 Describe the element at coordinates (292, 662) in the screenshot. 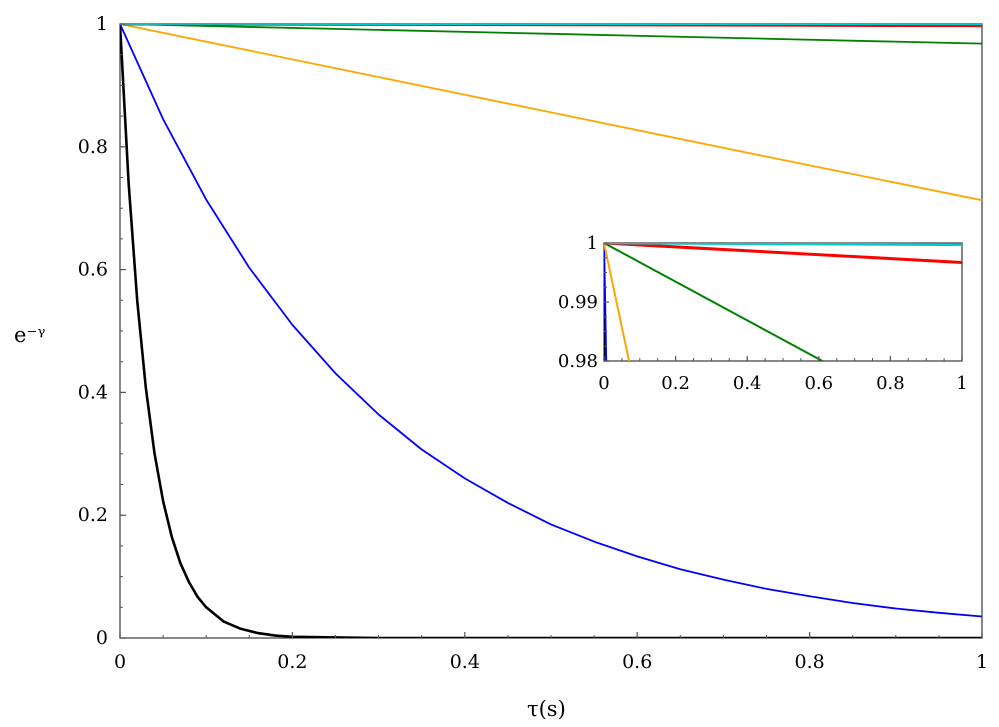

I see `main-x-tick-label: 0.2` at that location.